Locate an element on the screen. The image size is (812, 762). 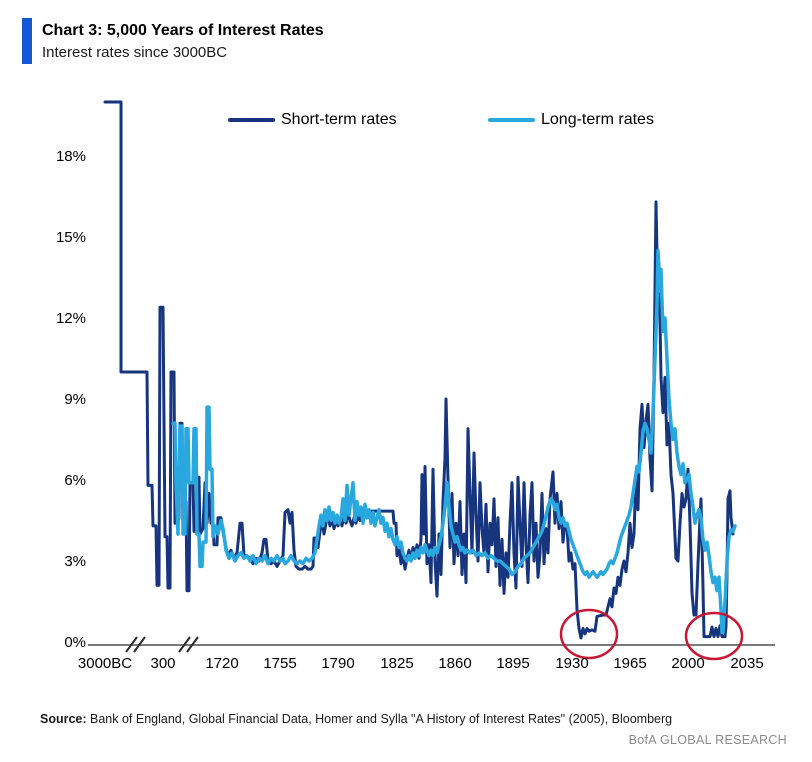
y-tick: 12% is located at coordinates (71, 318).